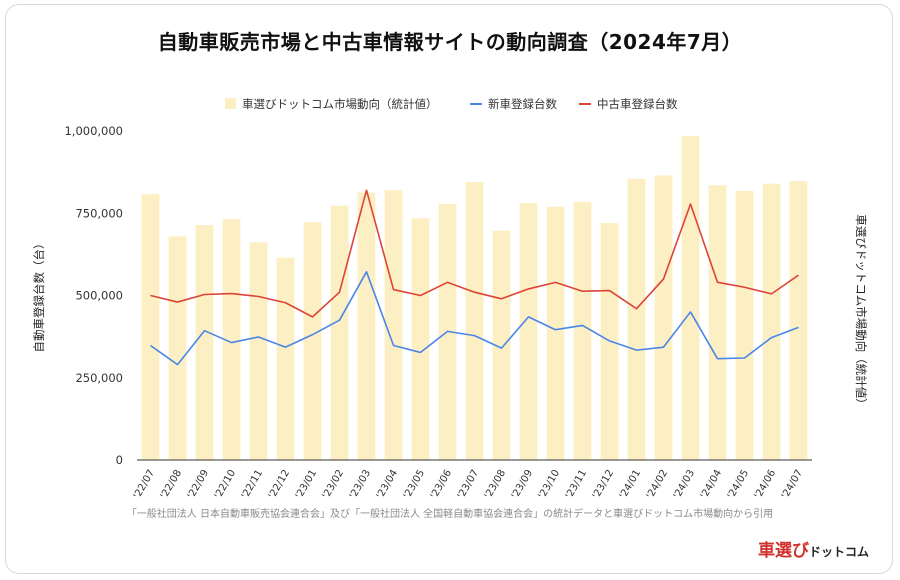 The height and width of the screenshot is (580, 900). What do you see at coordinates (522, 484) in the screenshot?
I see `x-tick-label: '23/09` at bounding box center [522, 484].